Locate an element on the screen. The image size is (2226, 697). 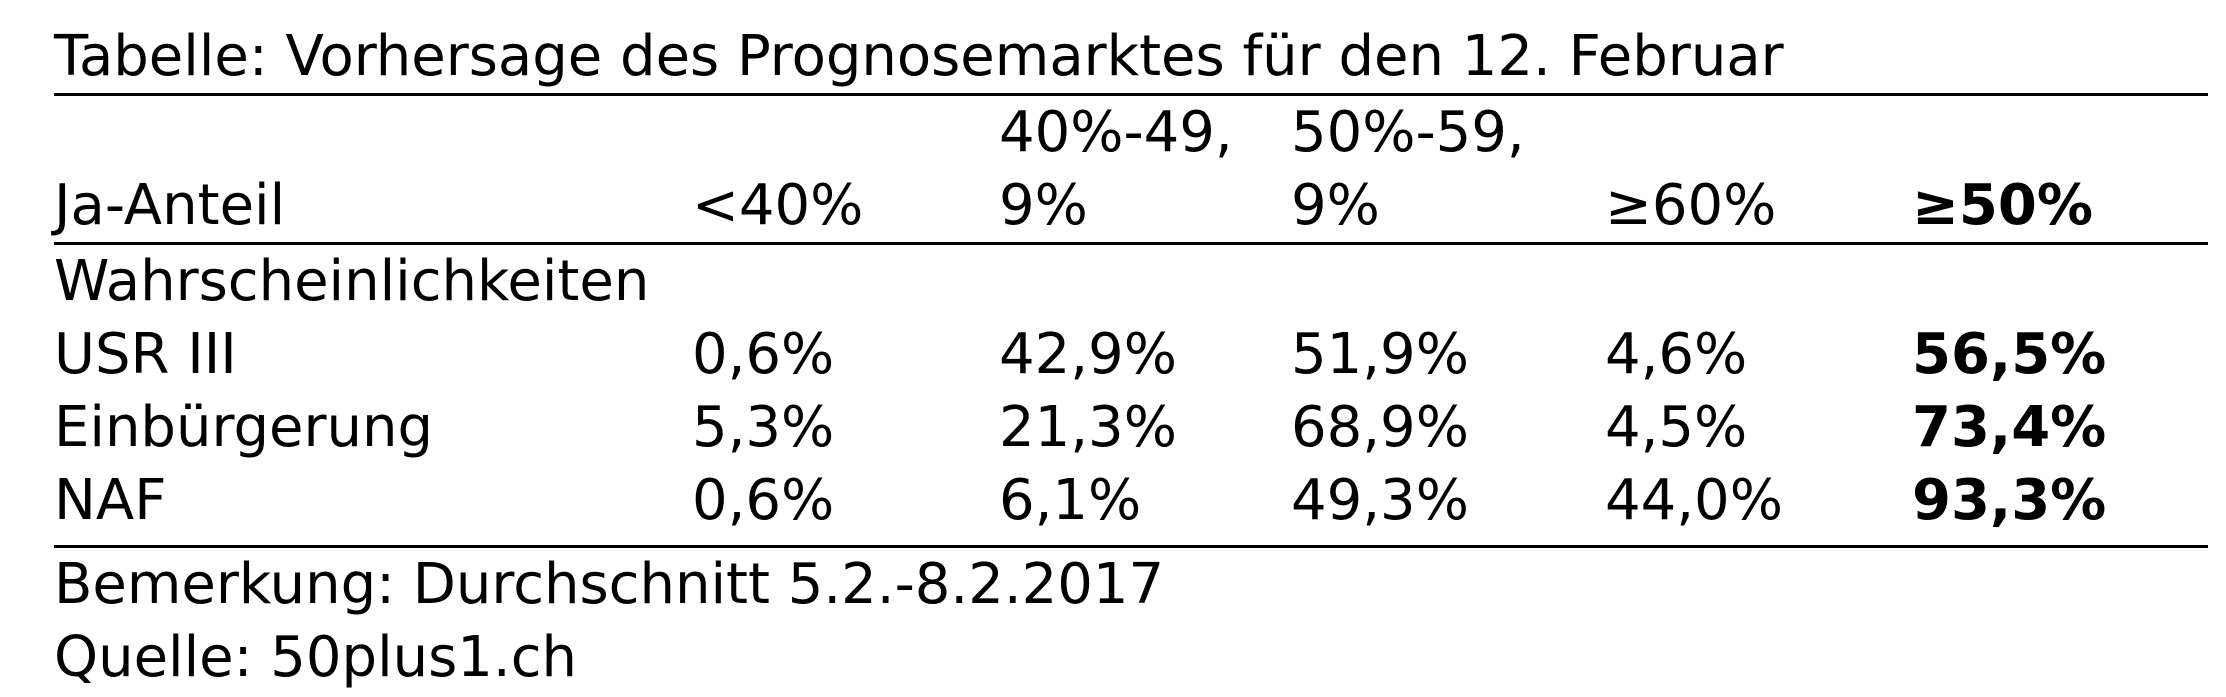
cell-40-49: 6,1% is located at coordinates (1145, 506).